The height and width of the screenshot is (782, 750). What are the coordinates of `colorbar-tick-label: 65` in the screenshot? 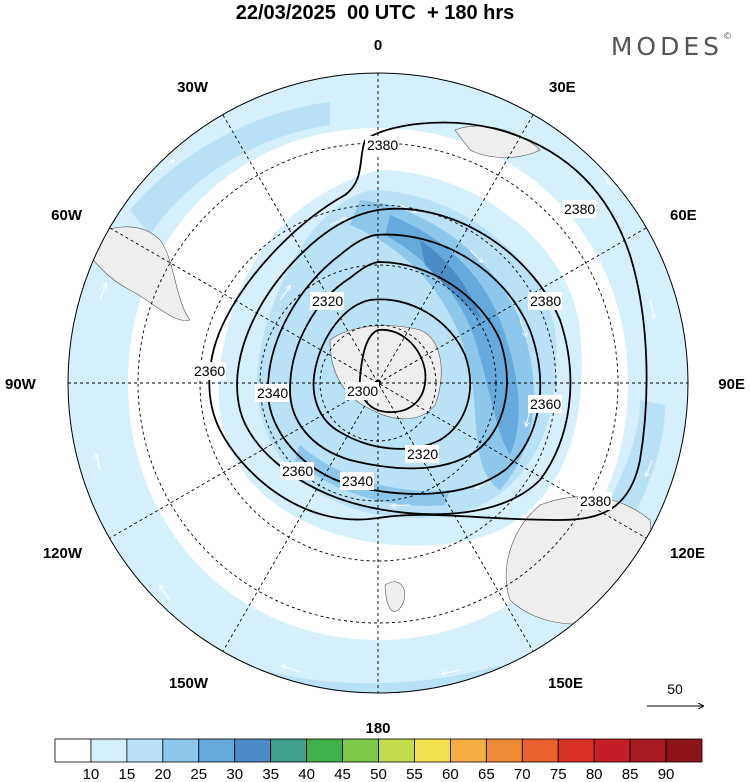 It's located at (486, 774).